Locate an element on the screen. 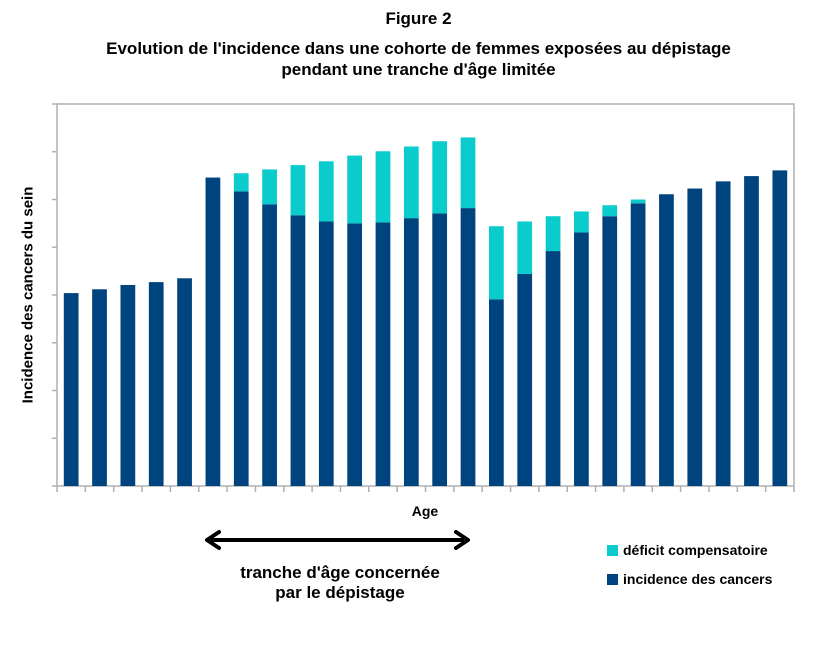 This screenshot has height=646, width=837. legend-item-deficit: déficit compensatoire is located at coordinates (687, 550).